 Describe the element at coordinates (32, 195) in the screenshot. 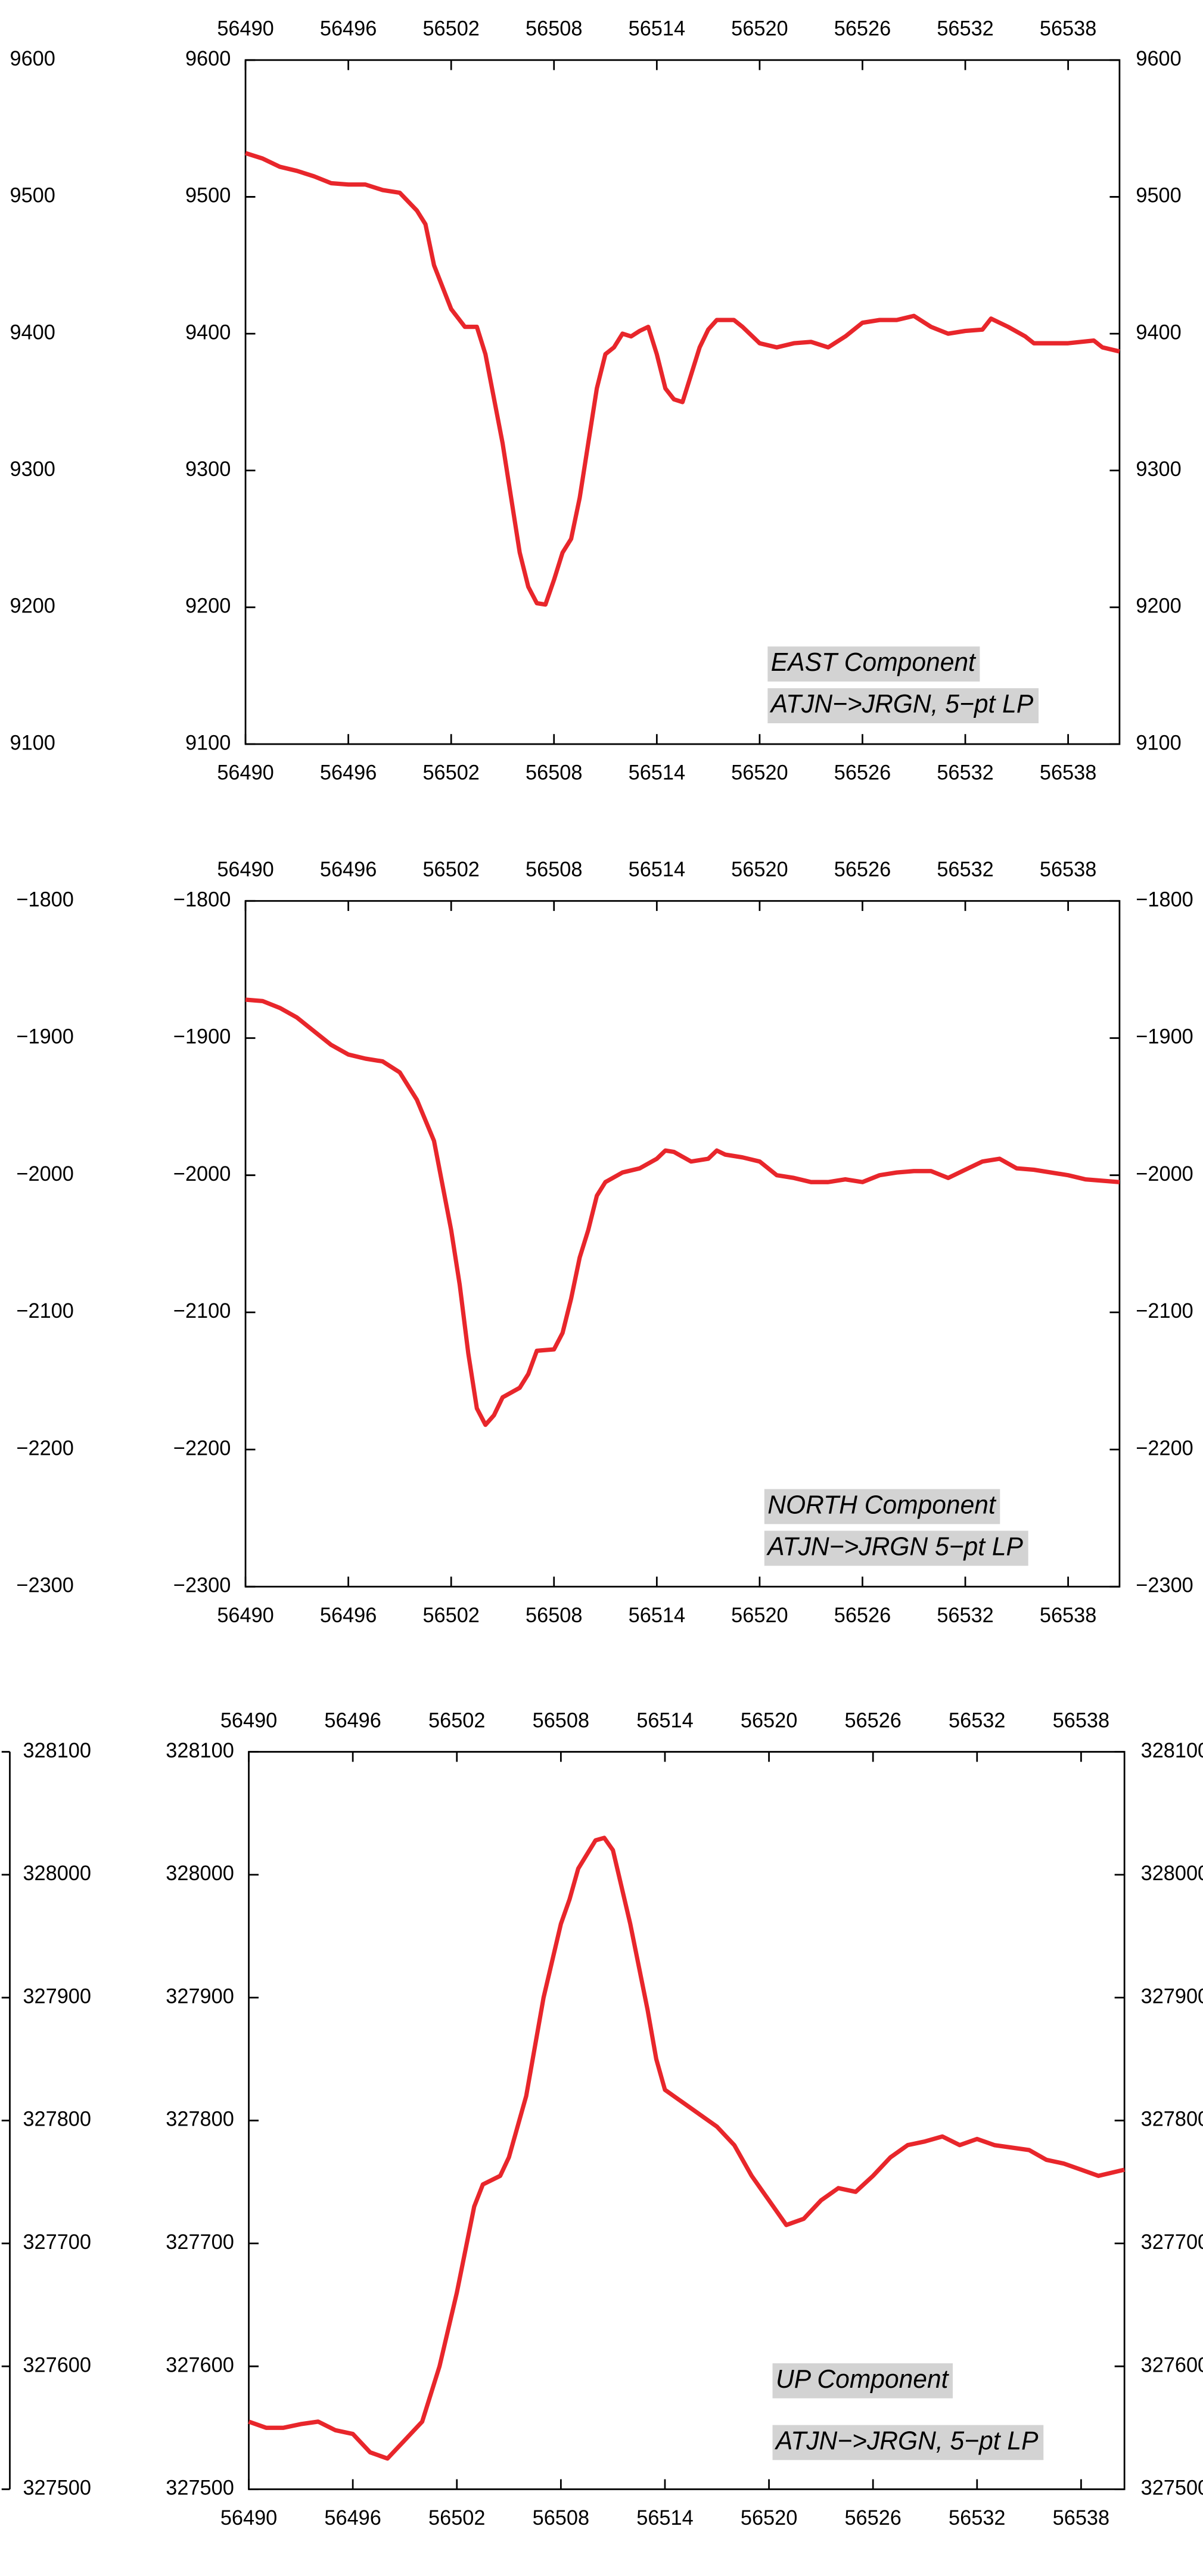

I see `y-tick-label-clipped: 9500` at that location.